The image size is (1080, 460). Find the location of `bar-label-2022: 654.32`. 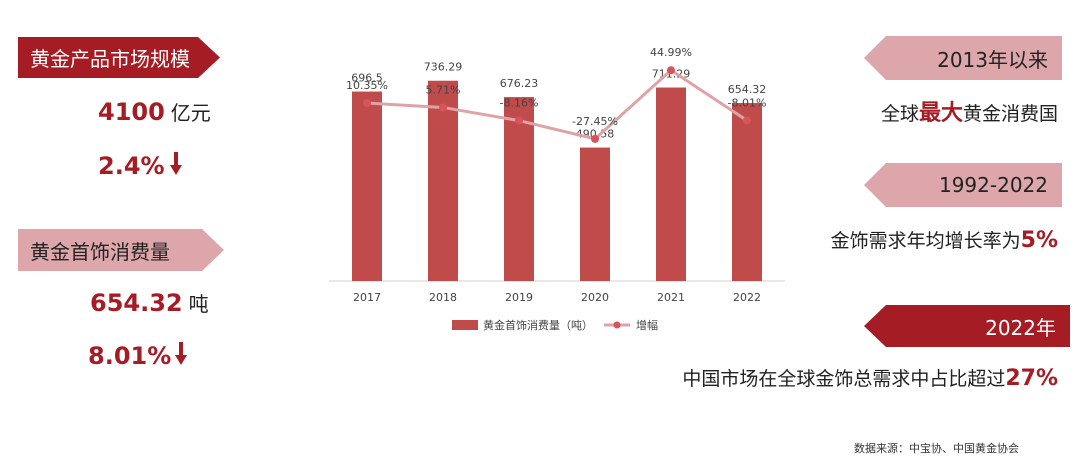

bar-label-2022: 654.32 is located at coordinates (747, 89).